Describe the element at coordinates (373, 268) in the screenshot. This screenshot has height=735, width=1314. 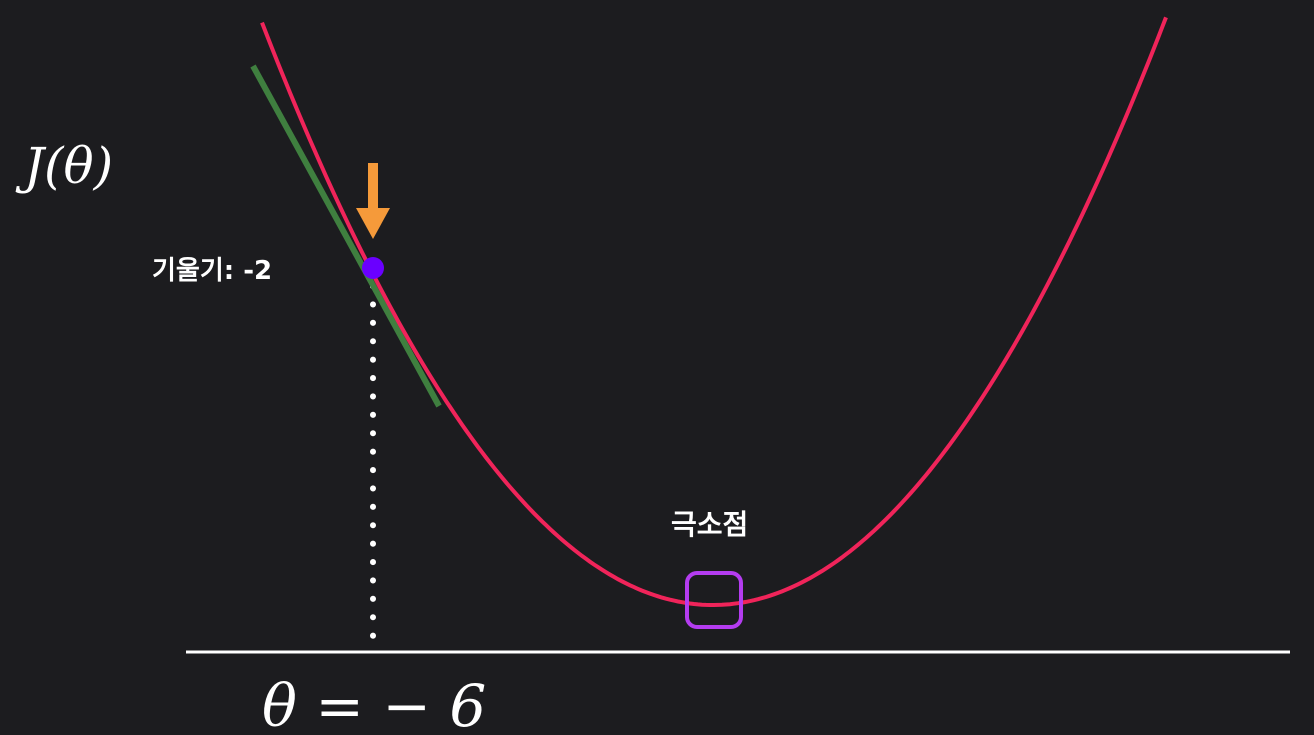
I see `current-point` at that location.